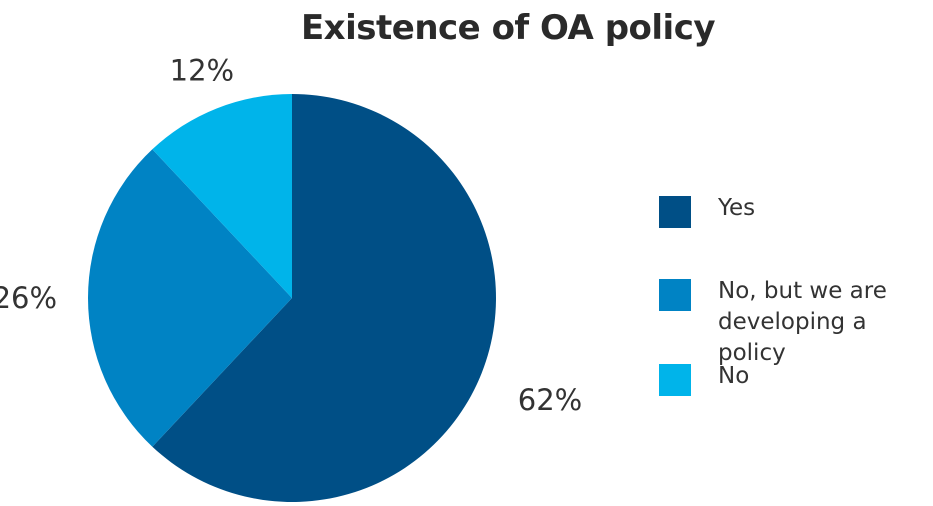 This screenshot has height=506, width=933. What do you see at coordinates (737, 208) in the screenshot?
I see `legend-label-yes: Yes` at bounding box center [737, 208].